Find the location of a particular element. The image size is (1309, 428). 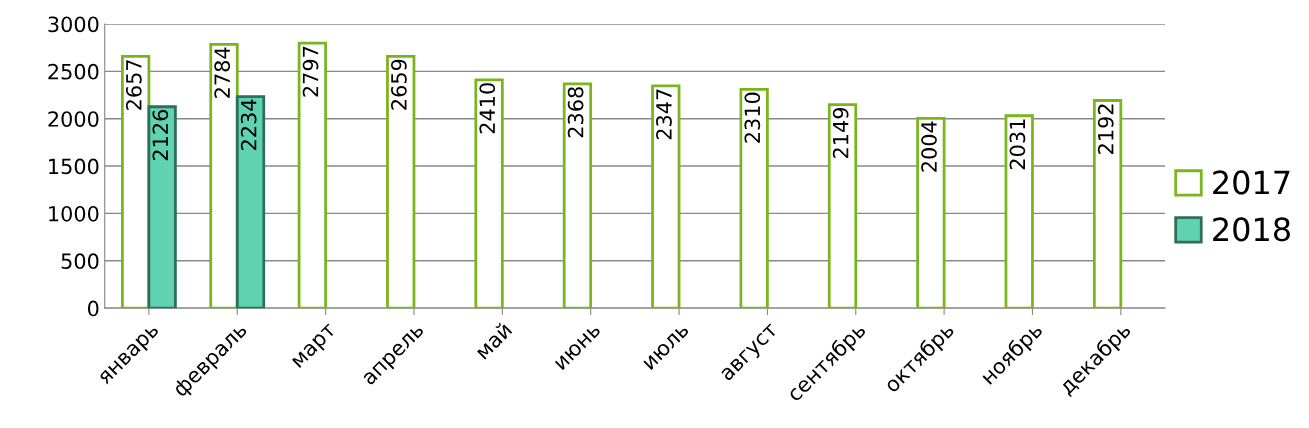

data-label: 2347 is located at coordinates (664, 114).